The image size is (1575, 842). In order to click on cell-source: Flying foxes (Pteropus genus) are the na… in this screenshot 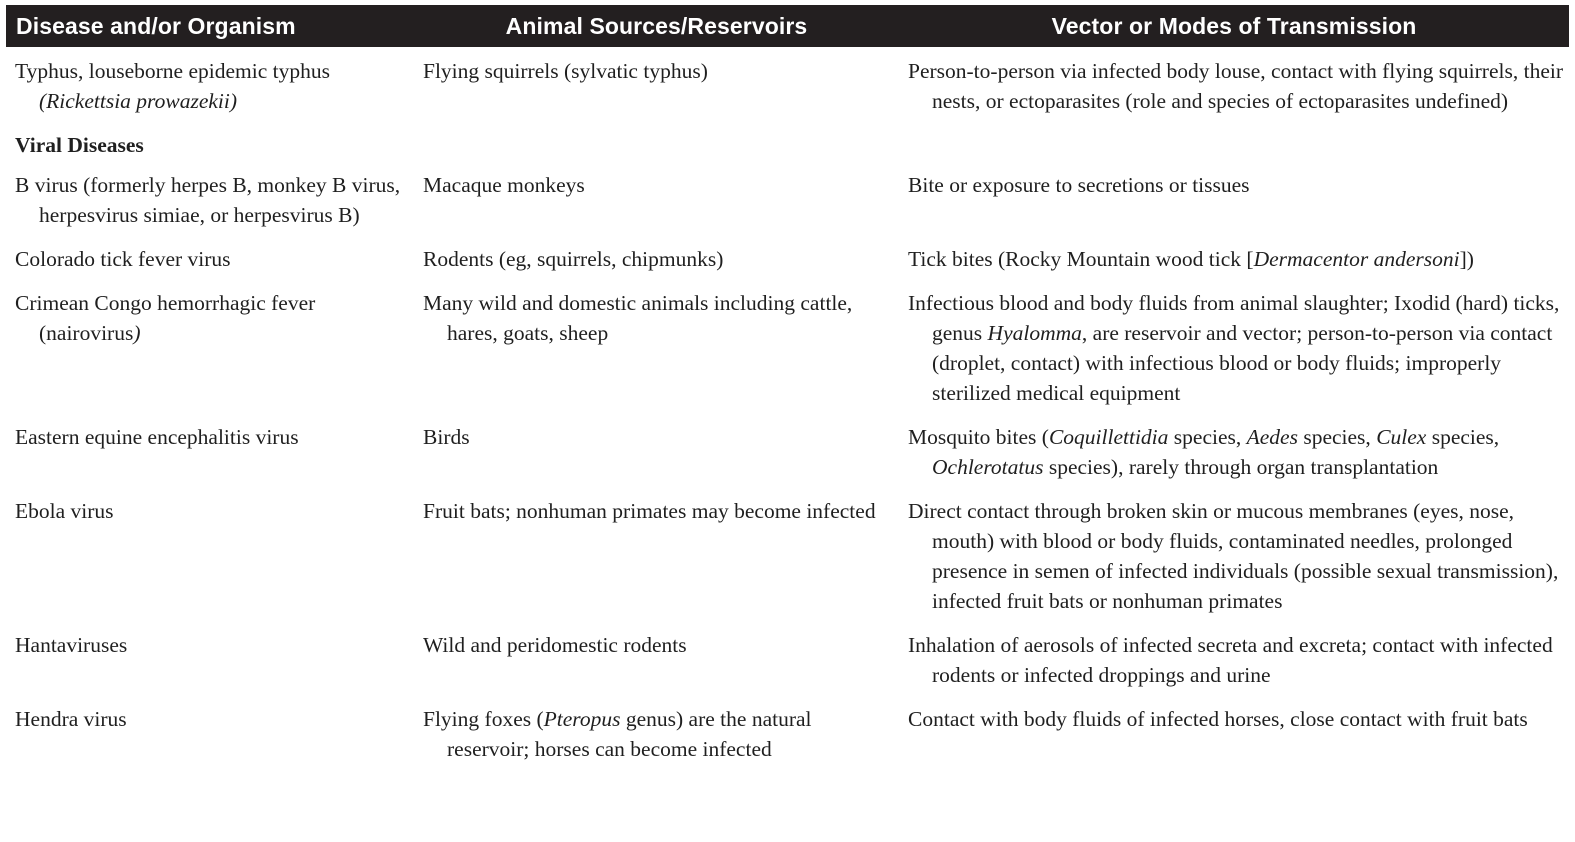, I will do `click(617, 734)`.